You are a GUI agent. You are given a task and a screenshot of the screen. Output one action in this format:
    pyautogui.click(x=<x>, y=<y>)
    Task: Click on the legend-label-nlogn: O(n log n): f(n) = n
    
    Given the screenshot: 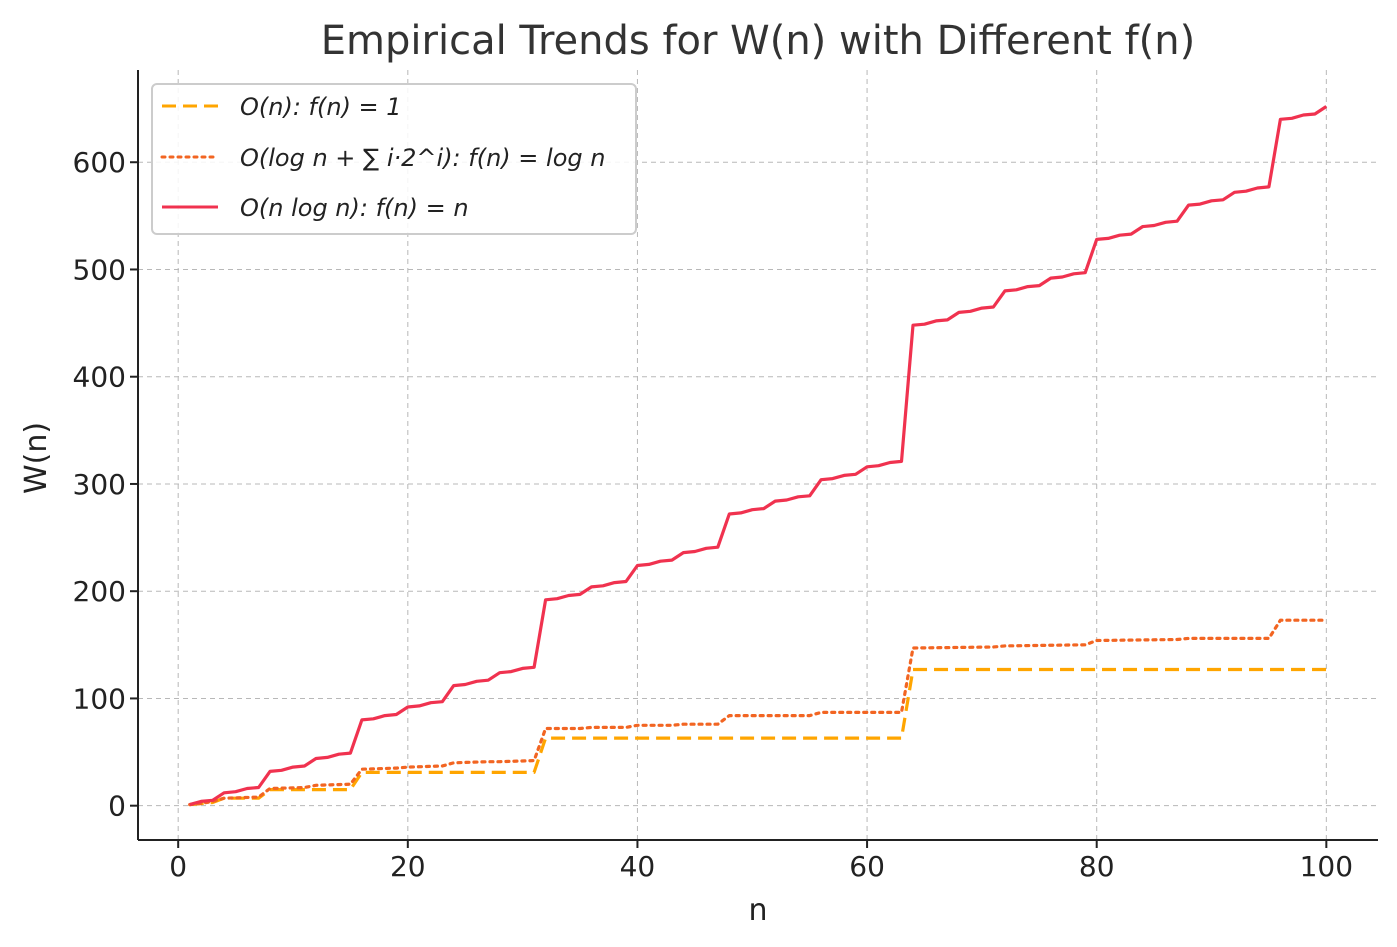 What is the action you would take?
    pyautogui.click(x=354, y=208)
    